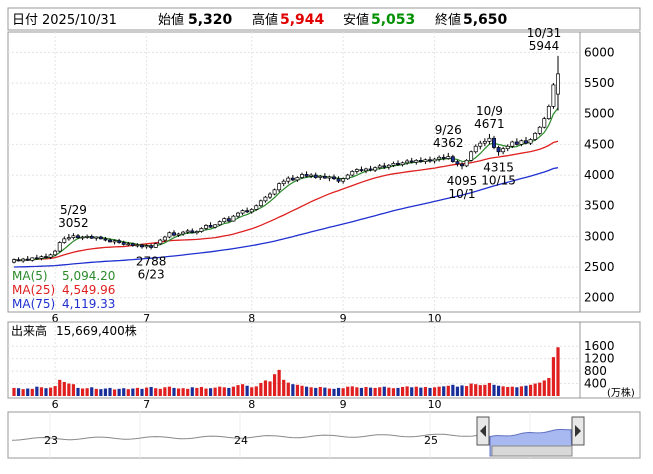  I want to click on open-label: 始値, so click(171, 20).